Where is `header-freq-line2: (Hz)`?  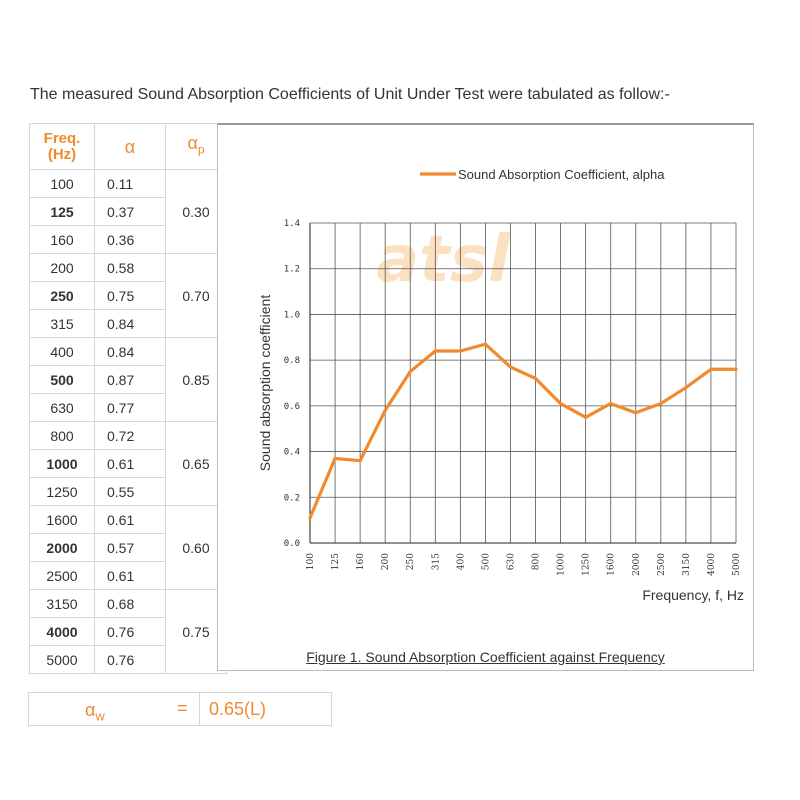 header-freq-line2: (Hz) is located at coordinates (62, 154).